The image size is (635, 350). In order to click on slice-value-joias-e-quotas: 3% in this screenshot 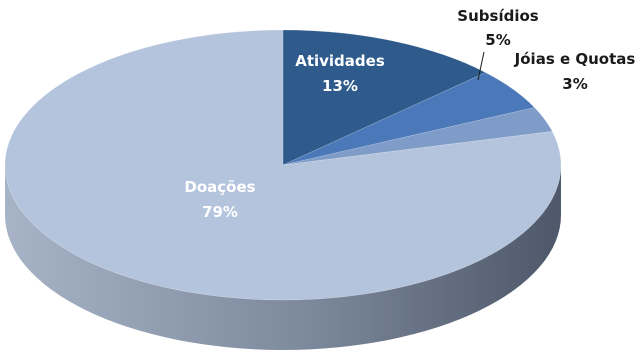, I will do `click(574, 84)`.